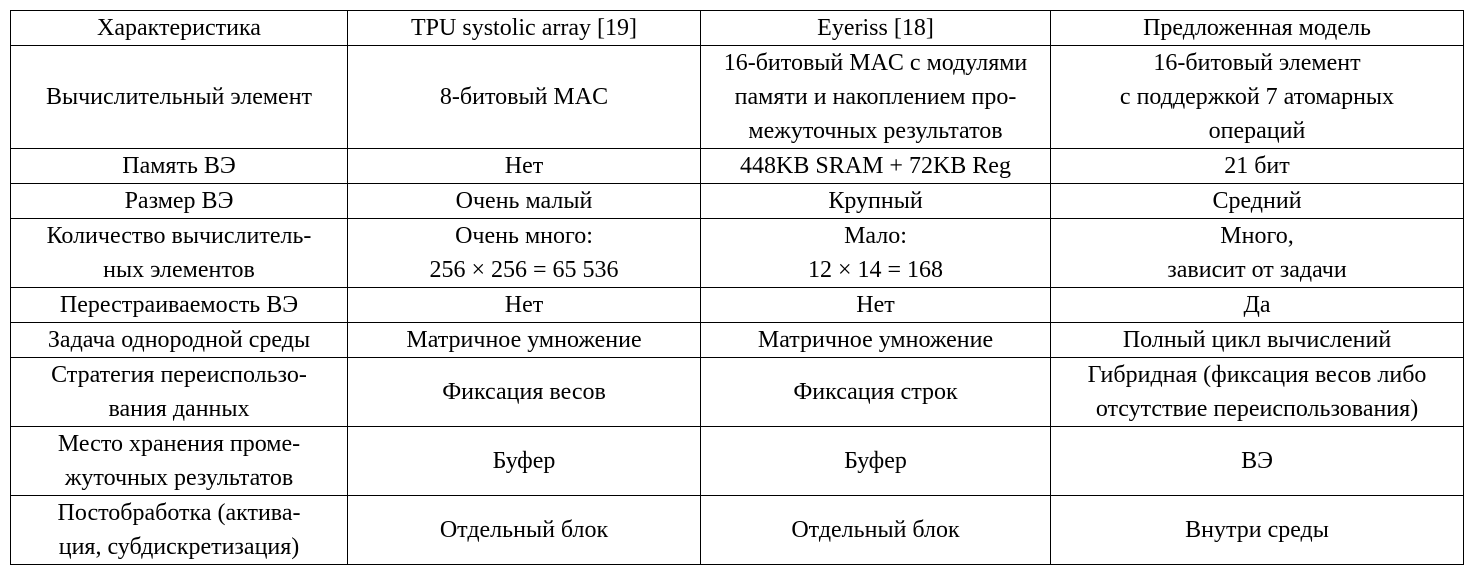 The image size is (1467, 575). Describe the element at coordinates (524, 253) in the screenshot. I see `table-cell: Очень много: 256 × 256 = 65 536` at that location.